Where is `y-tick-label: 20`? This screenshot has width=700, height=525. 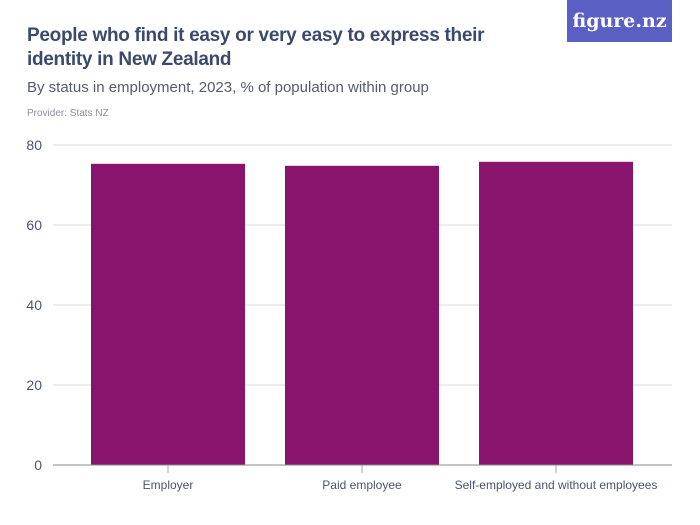
y-tick-label: 20 is located at coordinates (34, 385).